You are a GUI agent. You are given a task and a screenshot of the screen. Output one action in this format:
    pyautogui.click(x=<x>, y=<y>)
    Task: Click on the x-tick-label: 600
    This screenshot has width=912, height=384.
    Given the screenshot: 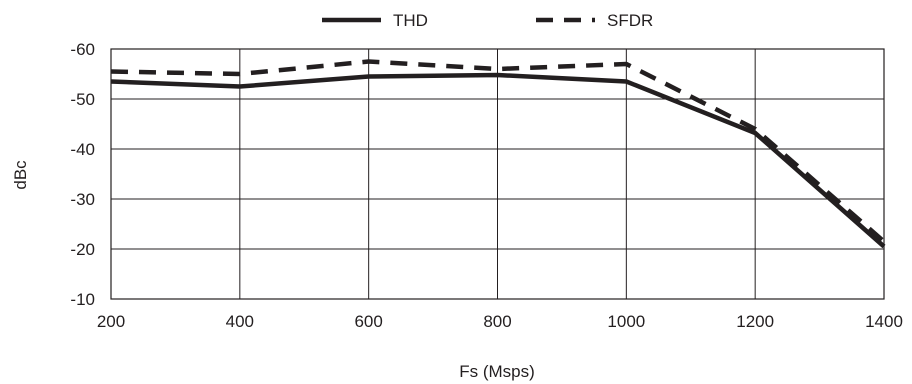 What is the action you would take?
    pyautogui.click(x=368, y=321)
    